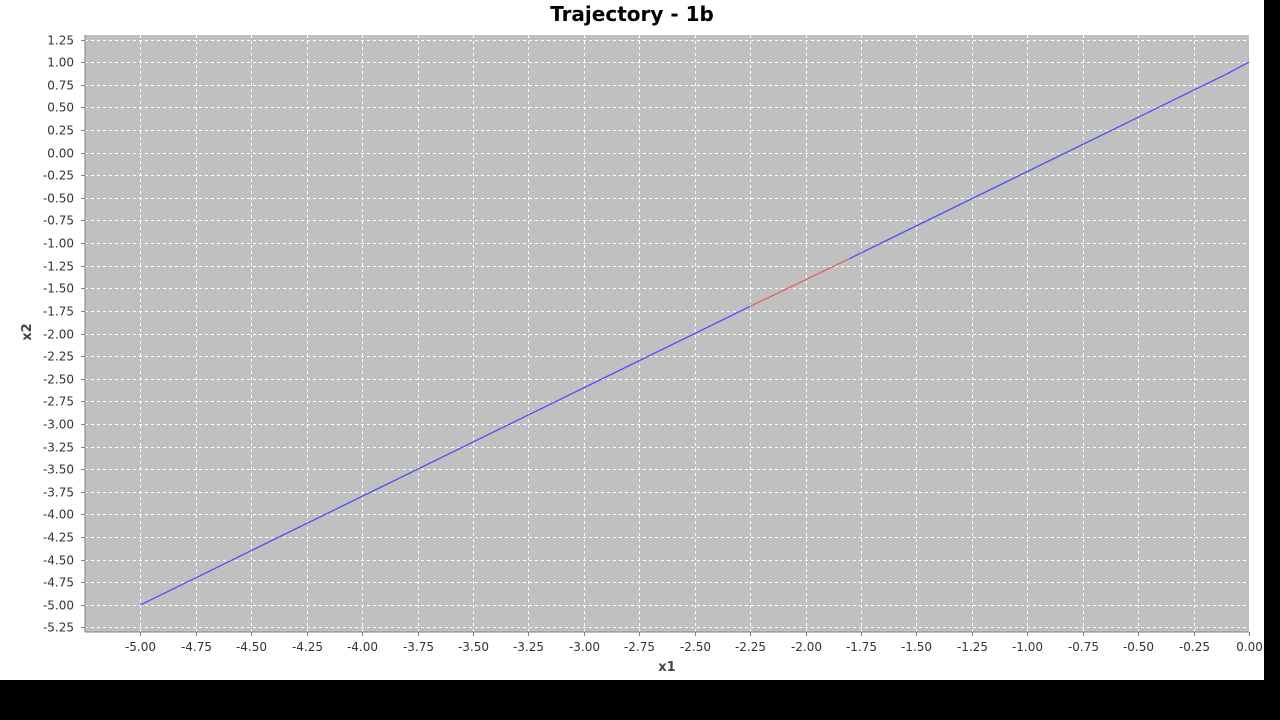 The image size is (1280, 720). What do you see at coordinates (58, 380) in the screenshot?
I see `y-tick-label: -2.50` at bounding box center [58, 380].